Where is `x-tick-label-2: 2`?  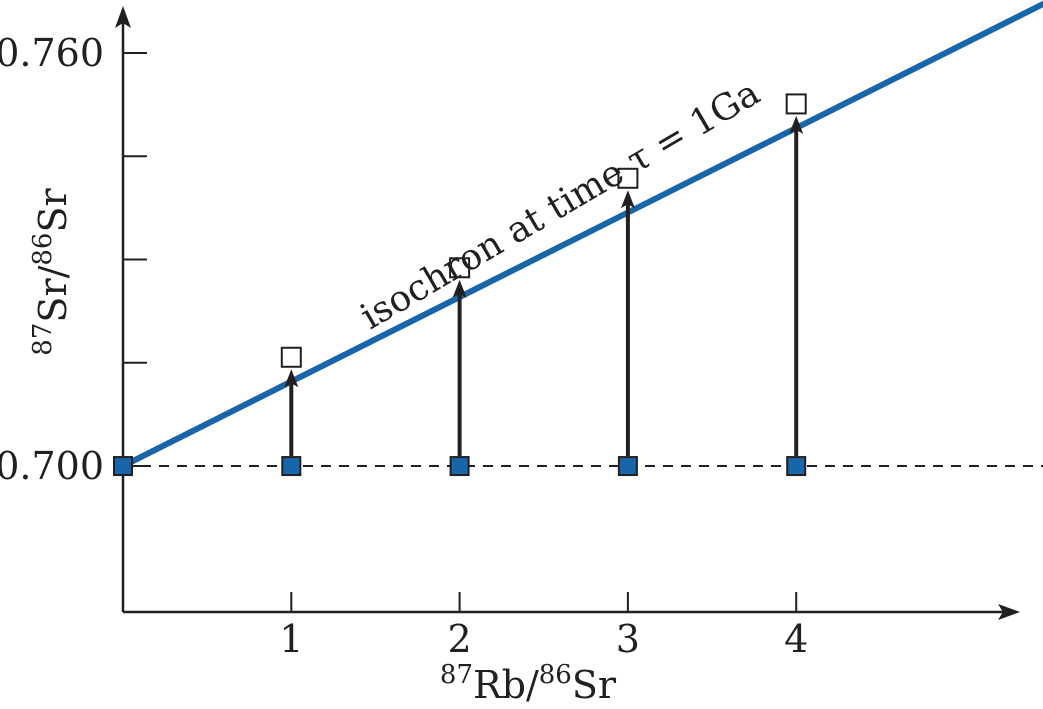 x-tick-label-2: 2 is located at coordinates (460, 639).